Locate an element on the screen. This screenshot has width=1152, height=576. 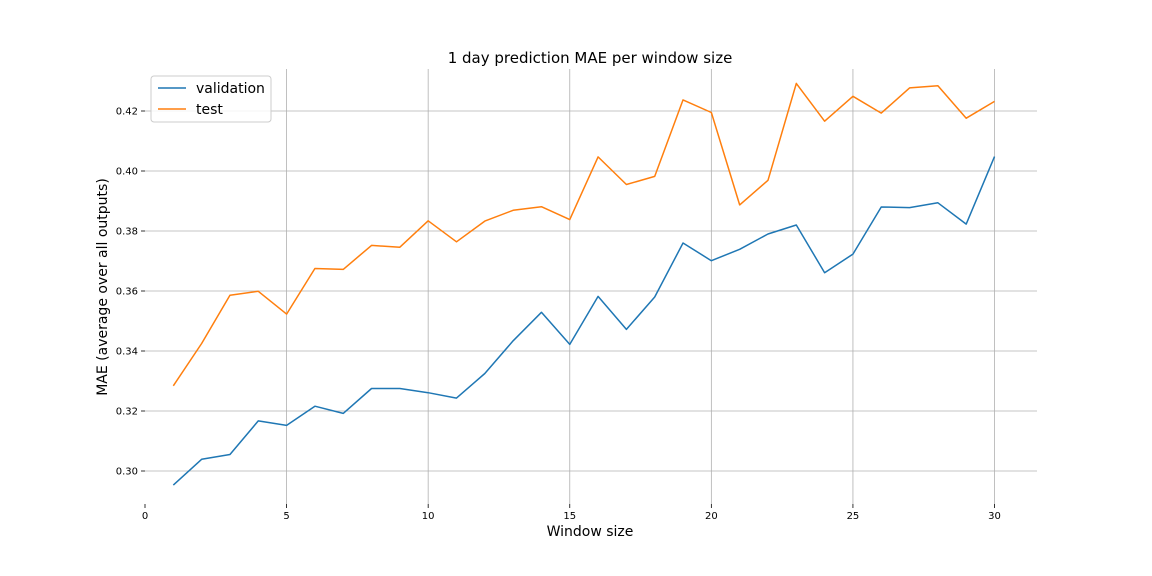
x-tick-label: 30 is located at coordinates (994, 516).